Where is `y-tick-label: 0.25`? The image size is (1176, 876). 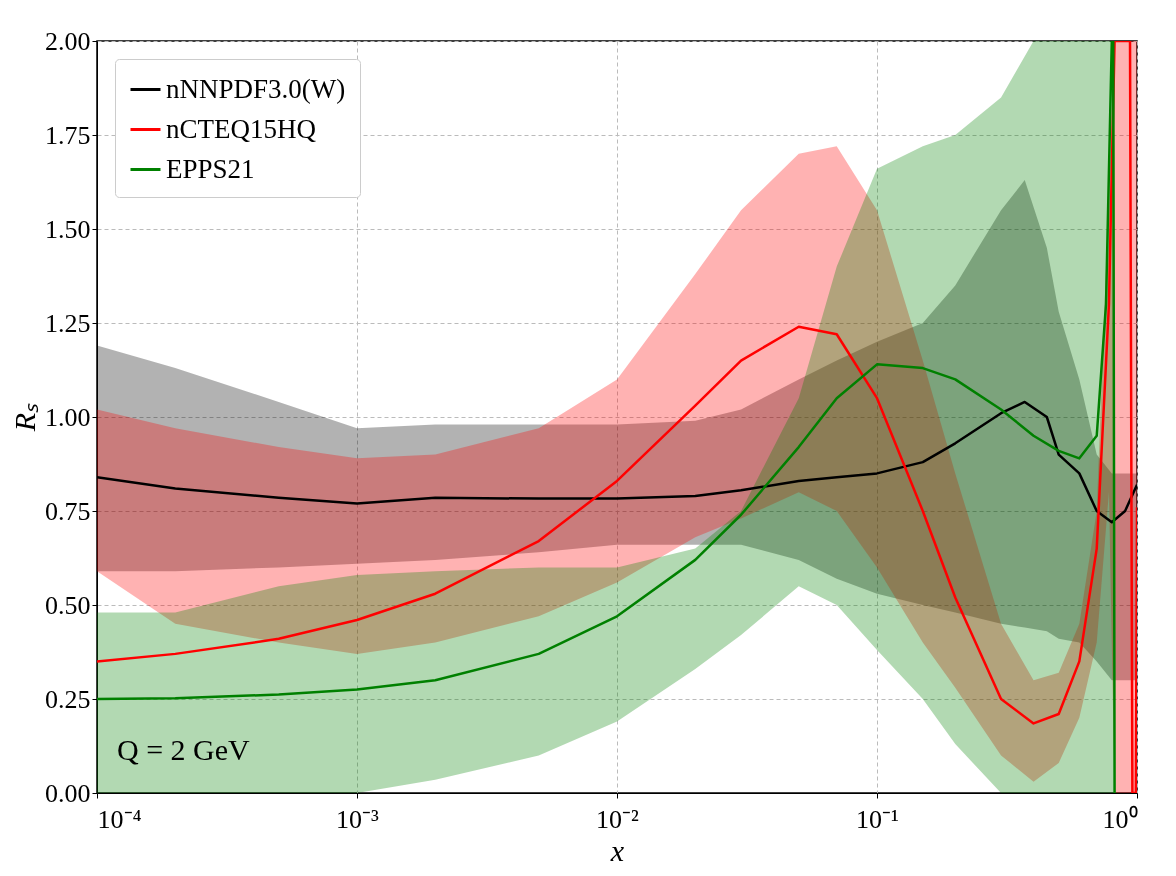
y-tick-label: 0.25 is located at coordinates (68, 699).